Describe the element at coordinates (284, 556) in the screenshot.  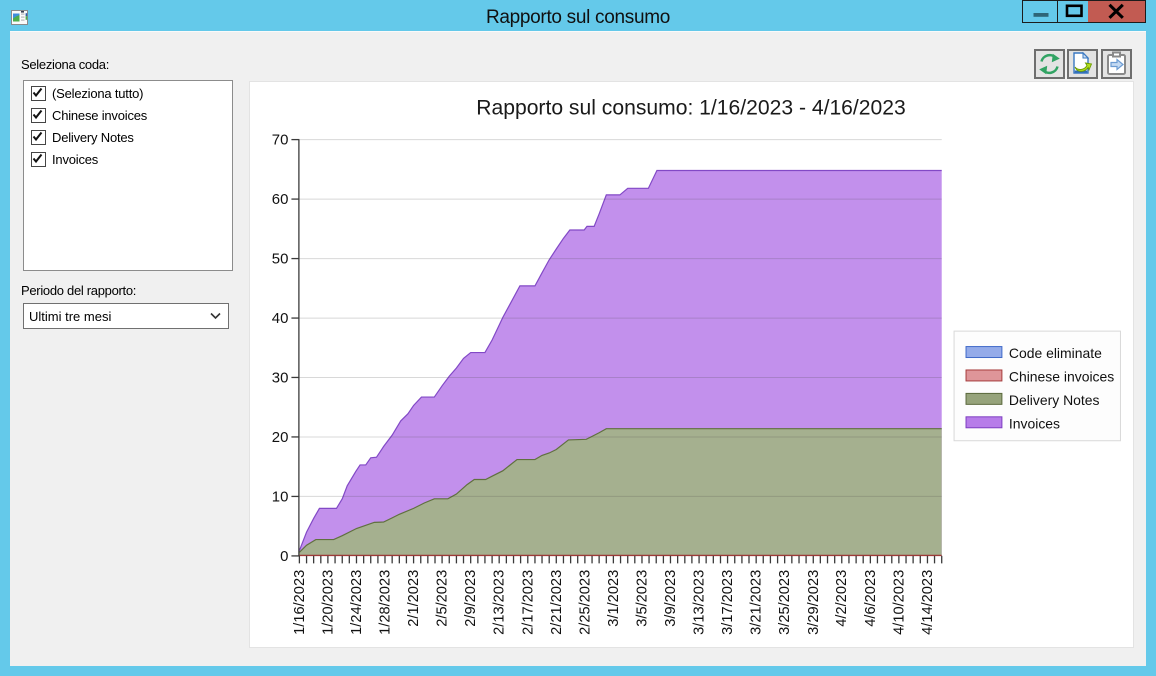
I see `svg-text: 0` at that location.